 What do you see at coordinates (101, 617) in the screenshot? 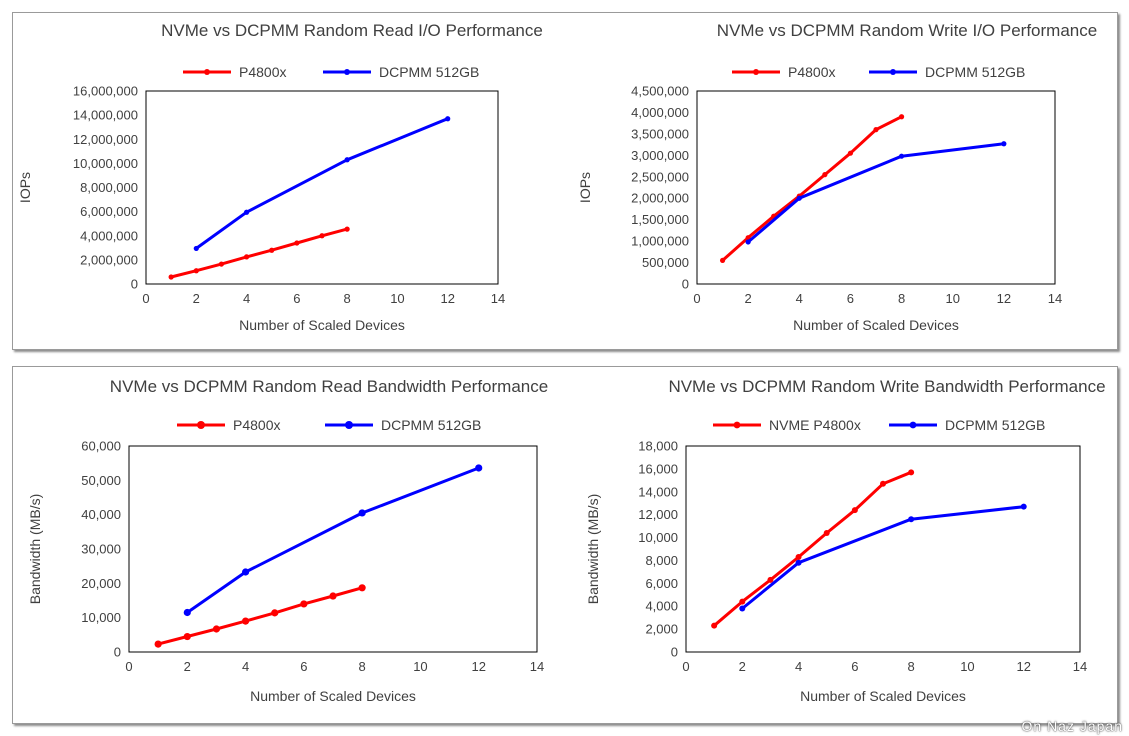
I see `y-tick-label: 10,000` at bounding box center [101, 617].